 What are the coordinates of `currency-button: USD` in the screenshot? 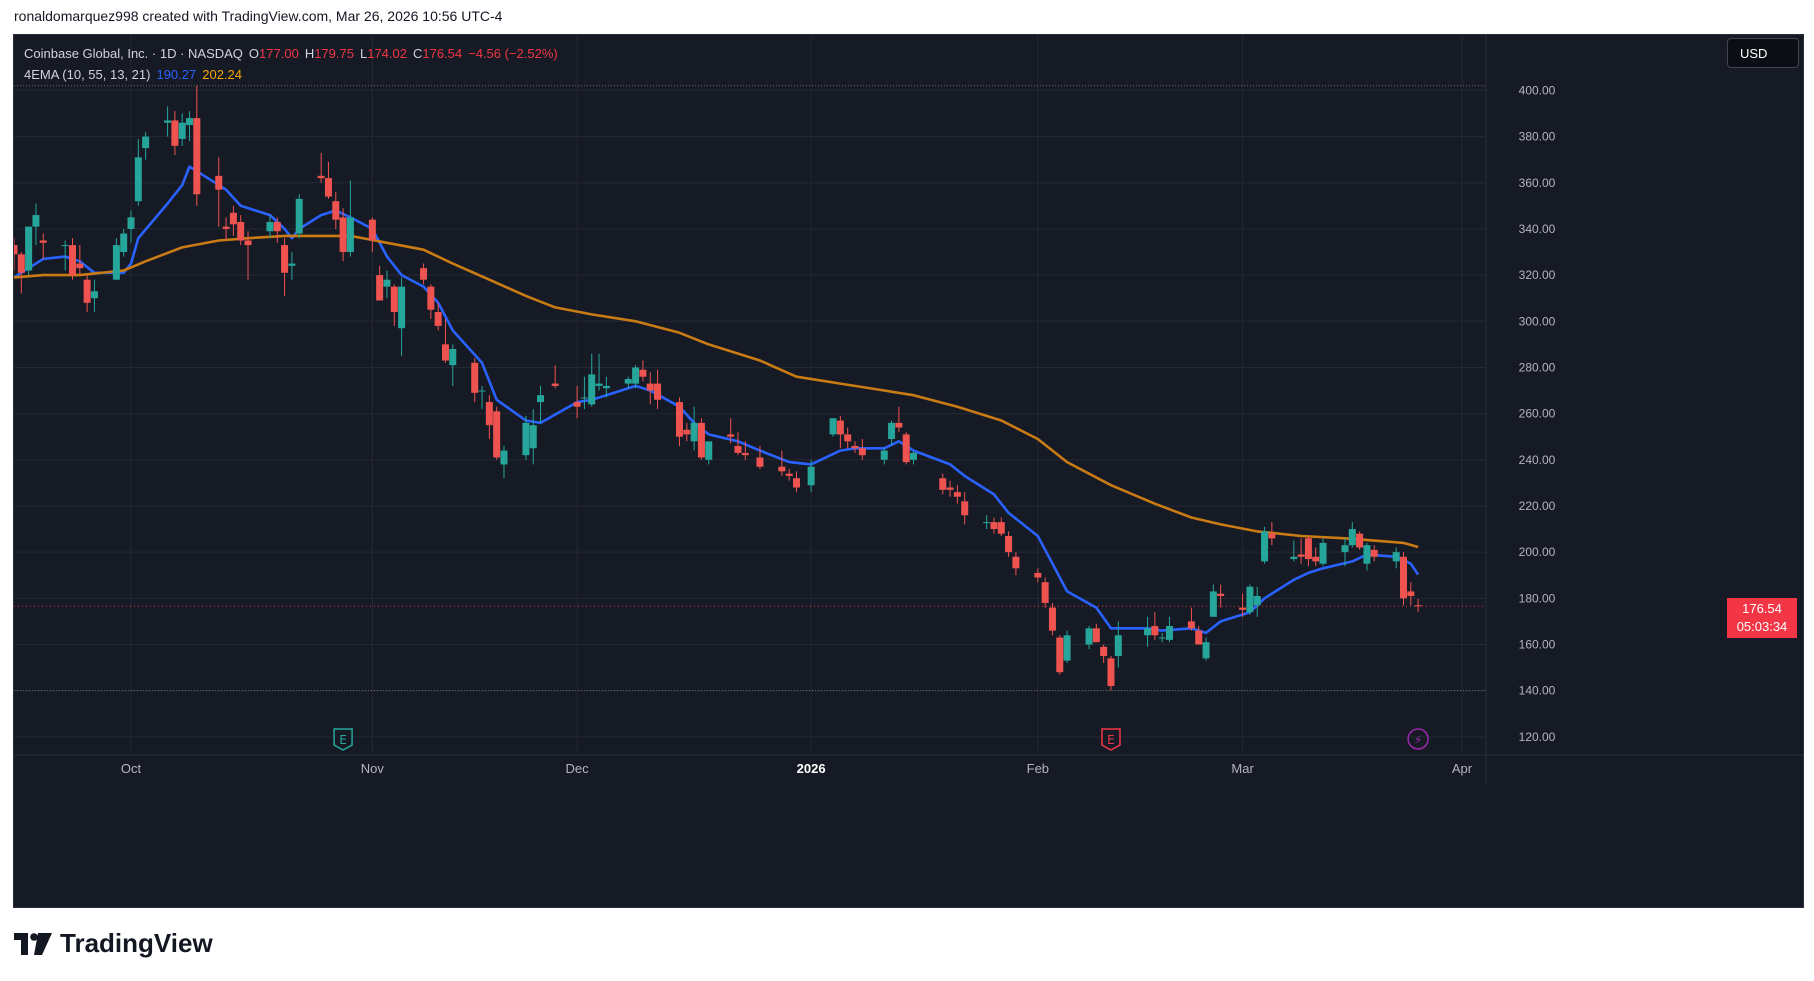 It's located at (1763, 53).